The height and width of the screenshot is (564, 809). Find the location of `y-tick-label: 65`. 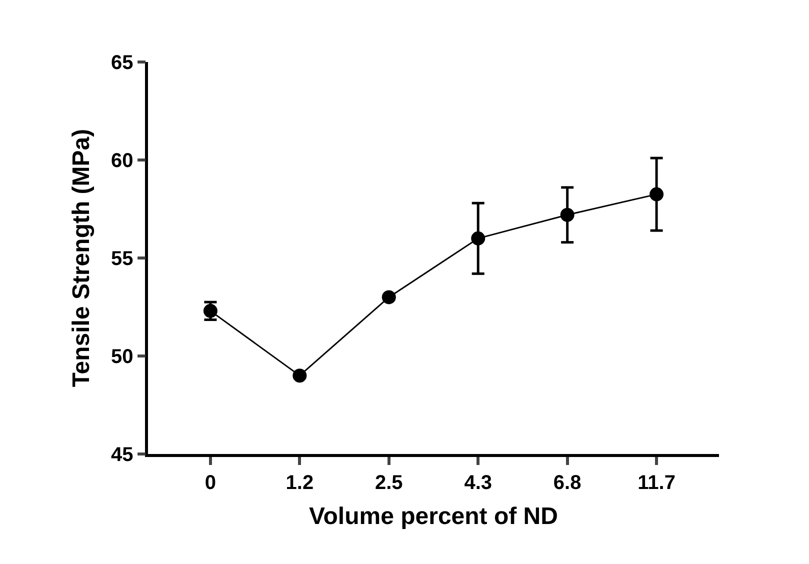

y-tick-label: 65 is located at coordinates (122, 63).